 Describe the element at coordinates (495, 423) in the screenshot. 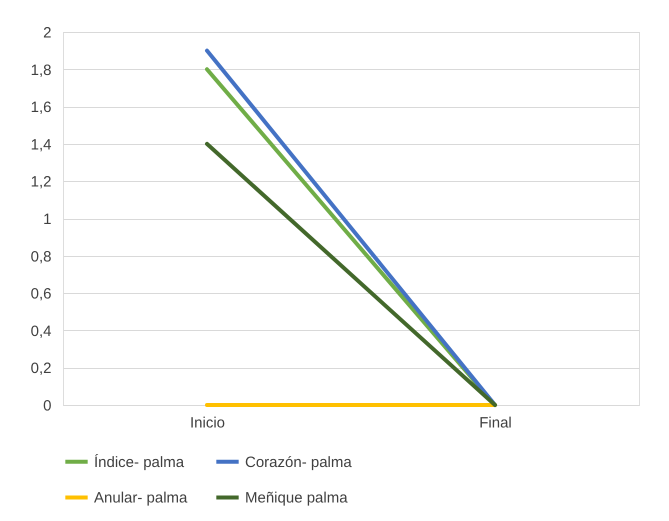

I see `x-tick-label: Final` at that location.